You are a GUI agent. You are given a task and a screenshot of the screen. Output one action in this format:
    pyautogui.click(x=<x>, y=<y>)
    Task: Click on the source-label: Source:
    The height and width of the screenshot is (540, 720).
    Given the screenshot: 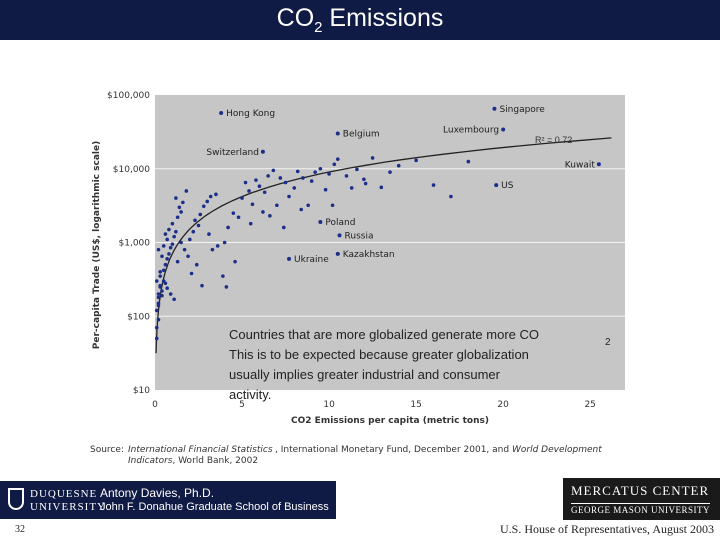 What is the action you would take?
    pyautogui.click(x=107, y=450)
    